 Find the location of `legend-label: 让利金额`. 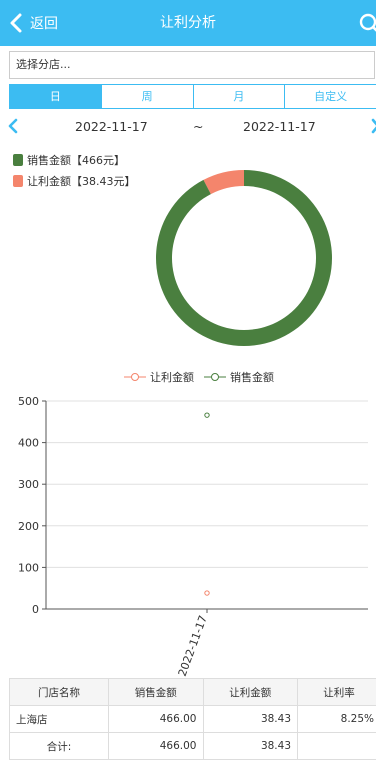

legend-label: 让利金额 is located at coordinates (172, 377).